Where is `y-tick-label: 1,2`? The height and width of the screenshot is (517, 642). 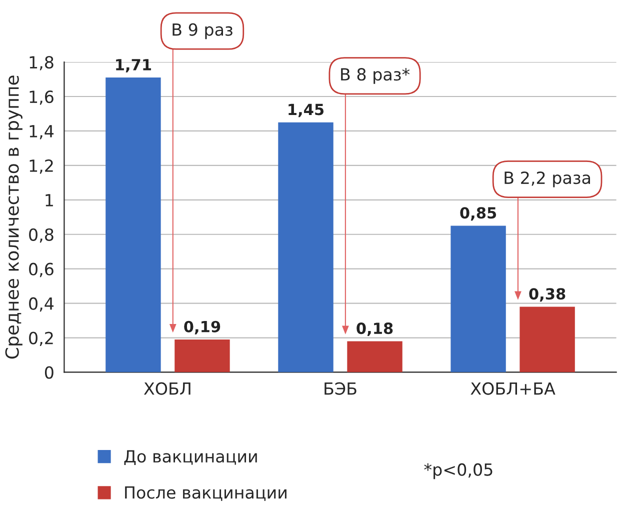 y-tick-label: 1,2 is located at coordinates (41, 166).